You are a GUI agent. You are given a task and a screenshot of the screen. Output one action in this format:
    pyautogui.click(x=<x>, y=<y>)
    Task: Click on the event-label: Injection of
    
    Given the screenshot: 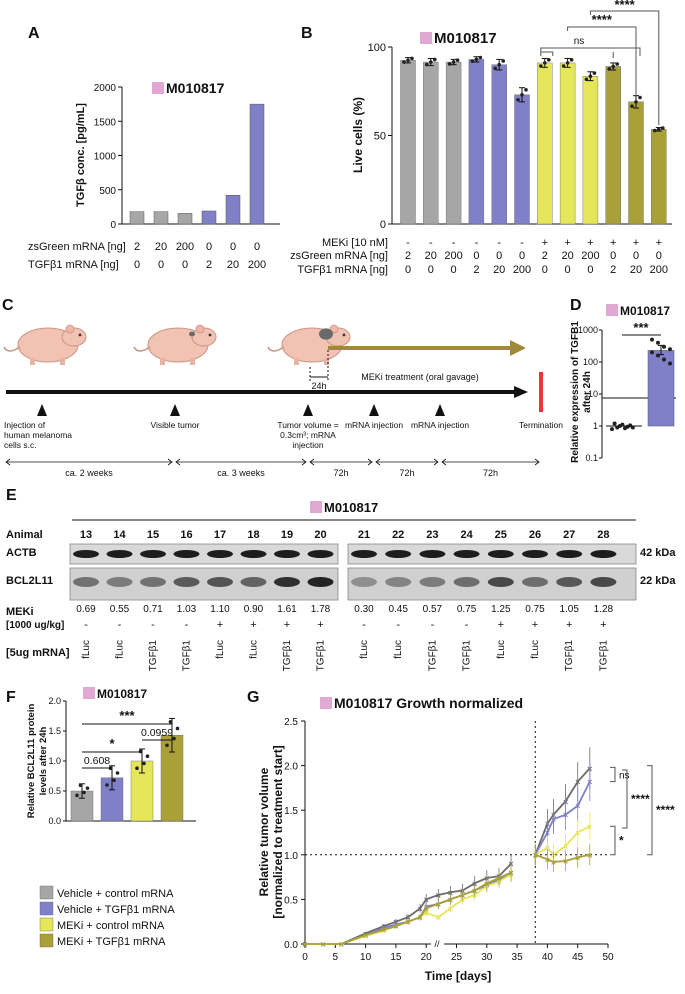 What is the action you would take?
    pyautogui.click(x=25, y=425)
    